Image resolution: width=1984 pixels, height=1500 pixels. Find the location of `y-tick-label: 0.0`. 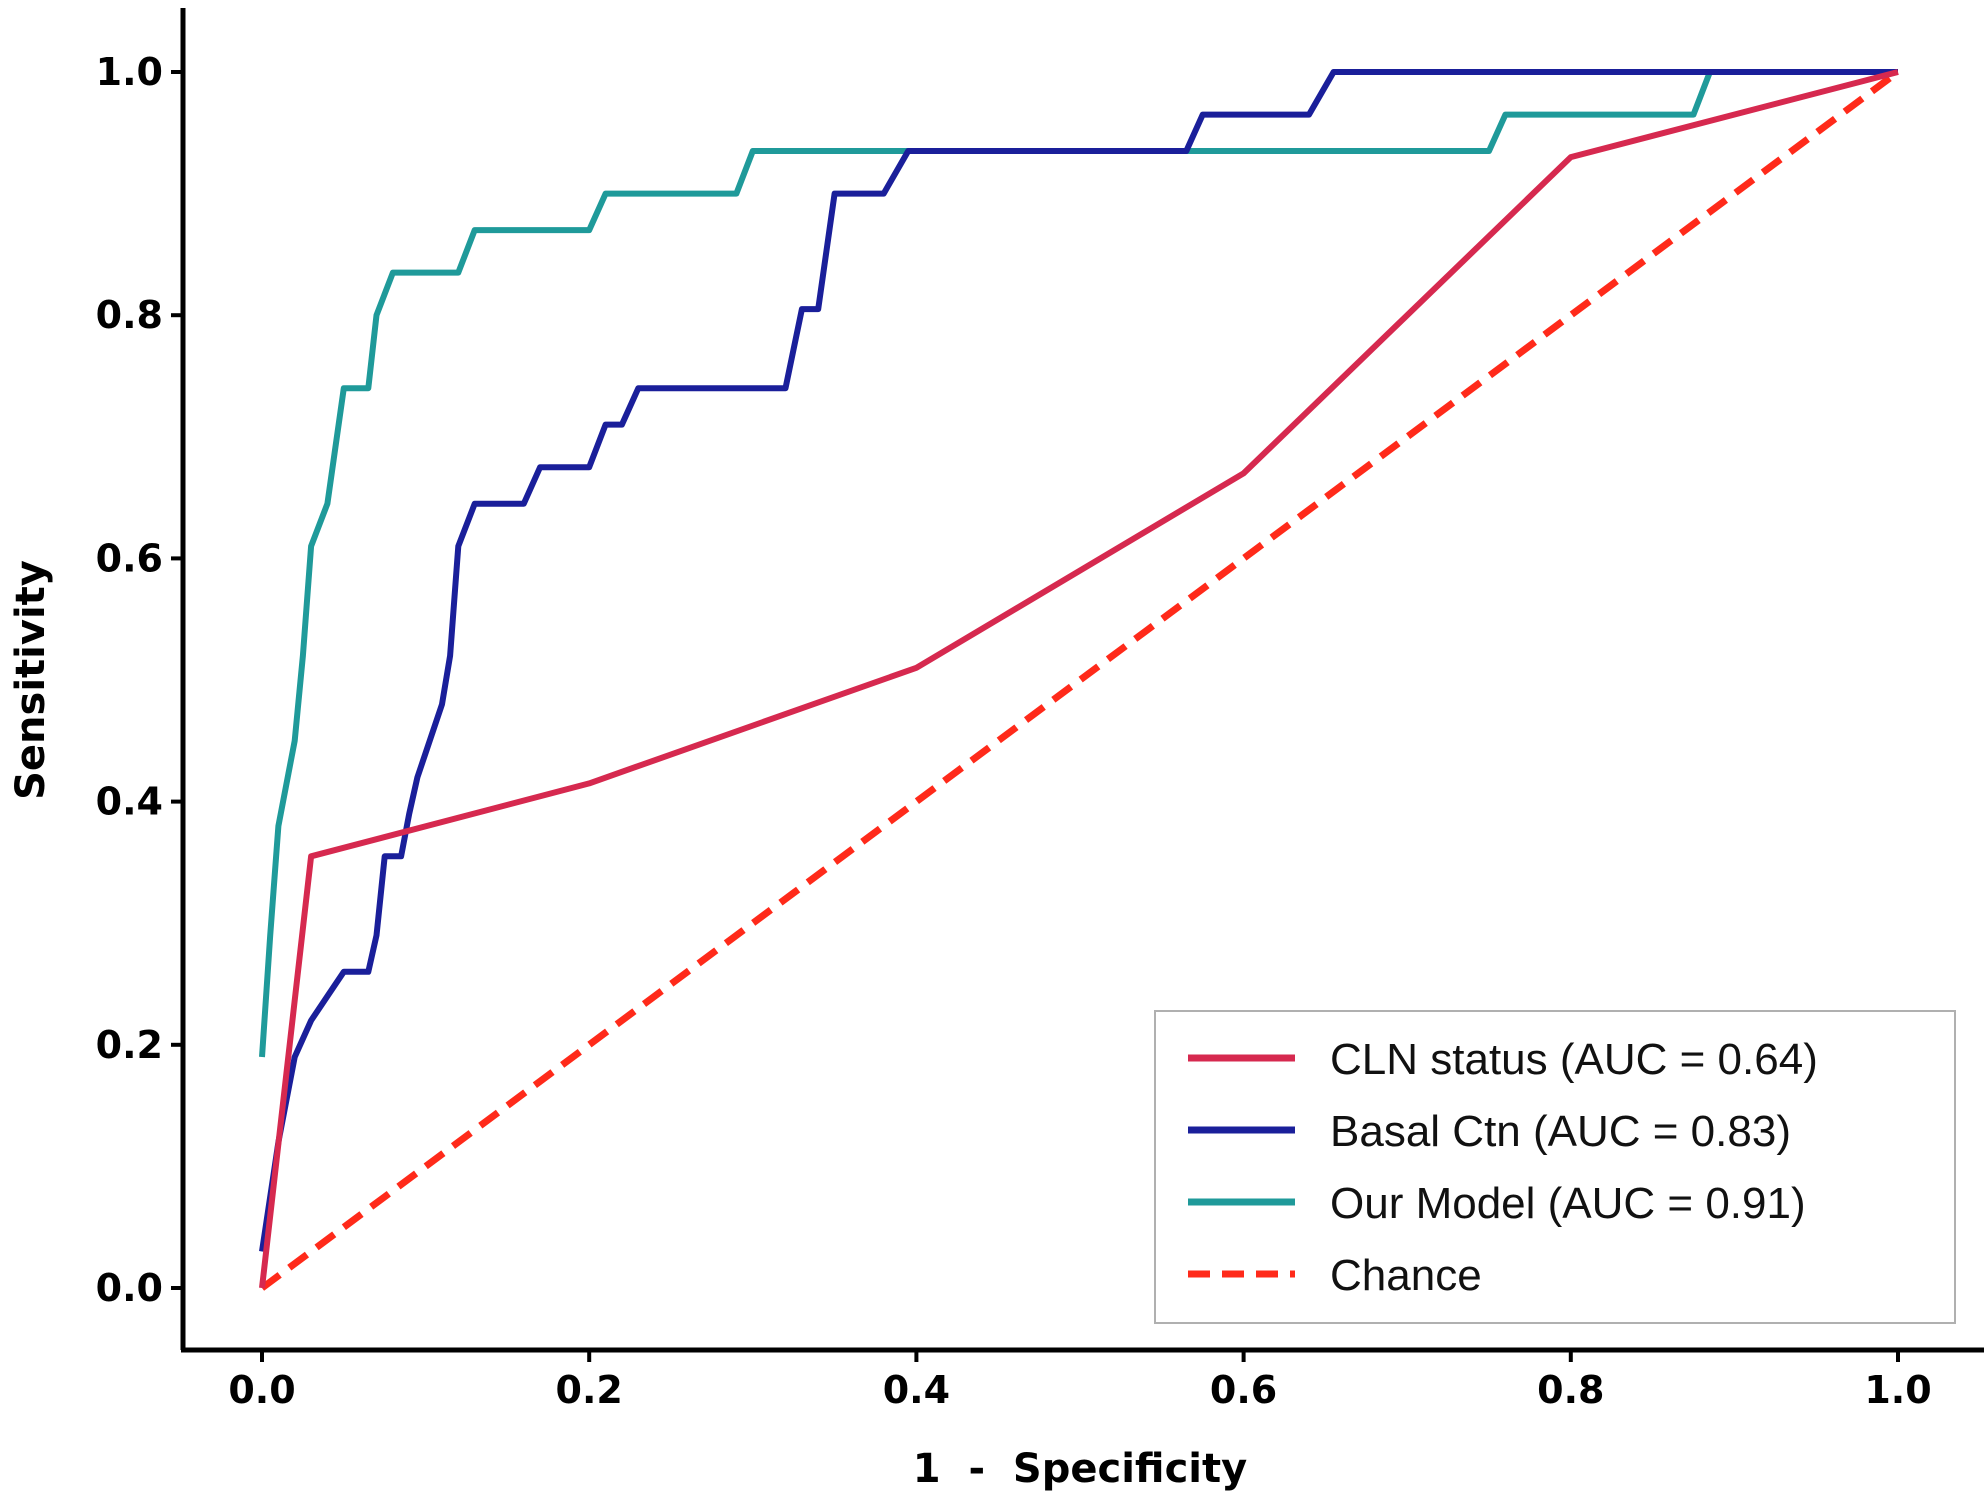

y-tick-label: 0.0 is located at coordinates (129, 1288).